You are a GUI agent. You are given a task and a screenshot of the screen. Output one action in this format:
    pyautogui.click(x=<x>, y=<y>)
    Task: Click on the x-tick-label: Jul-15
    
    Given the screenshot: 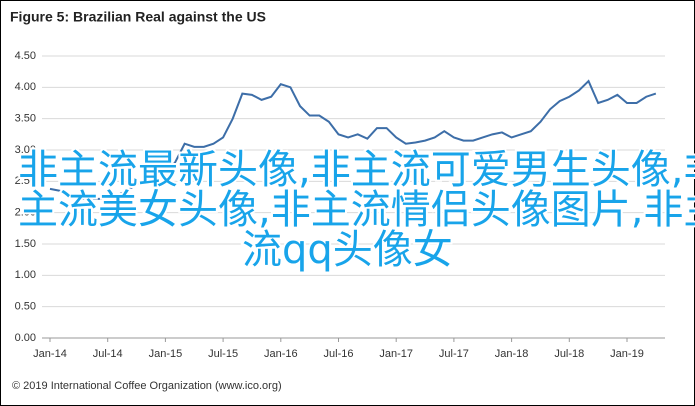 What is the action you would take?
    pyautogui.click(x=223, y=354)
    